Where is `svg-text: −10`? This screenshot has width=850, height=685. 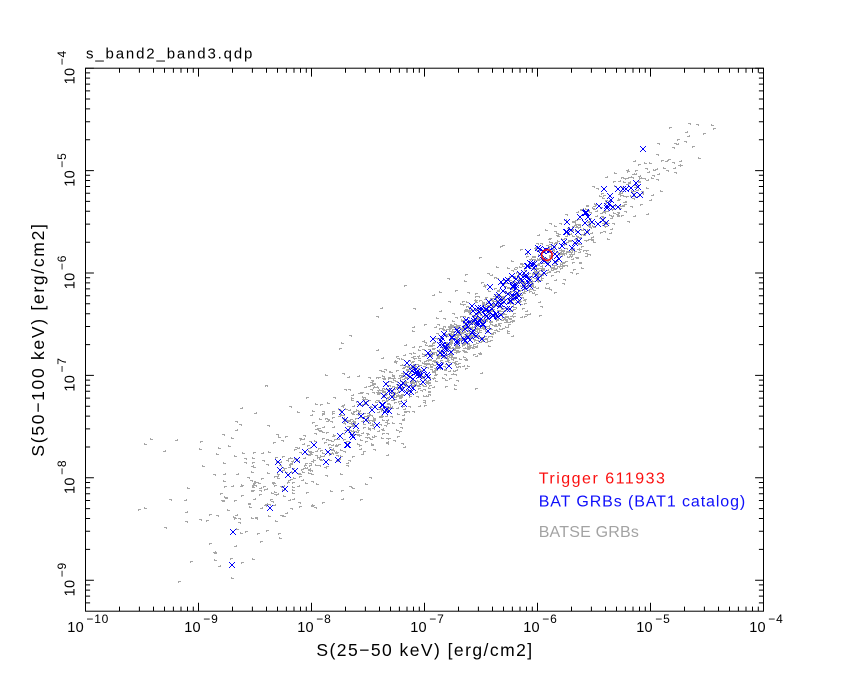
svg-text: −10 is located at coordinates (97, 619).